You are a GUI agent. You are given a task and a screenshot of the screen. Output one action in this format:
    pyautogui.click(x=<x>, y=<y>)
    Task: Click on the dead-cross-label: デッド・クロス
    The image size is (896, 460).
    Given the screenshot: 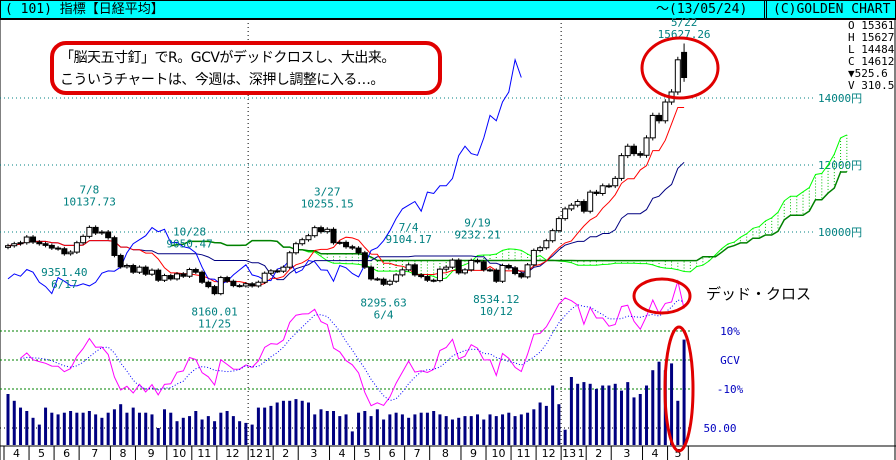 What is the action you would take?
    pyautogui.click(x=759, y=294)
    